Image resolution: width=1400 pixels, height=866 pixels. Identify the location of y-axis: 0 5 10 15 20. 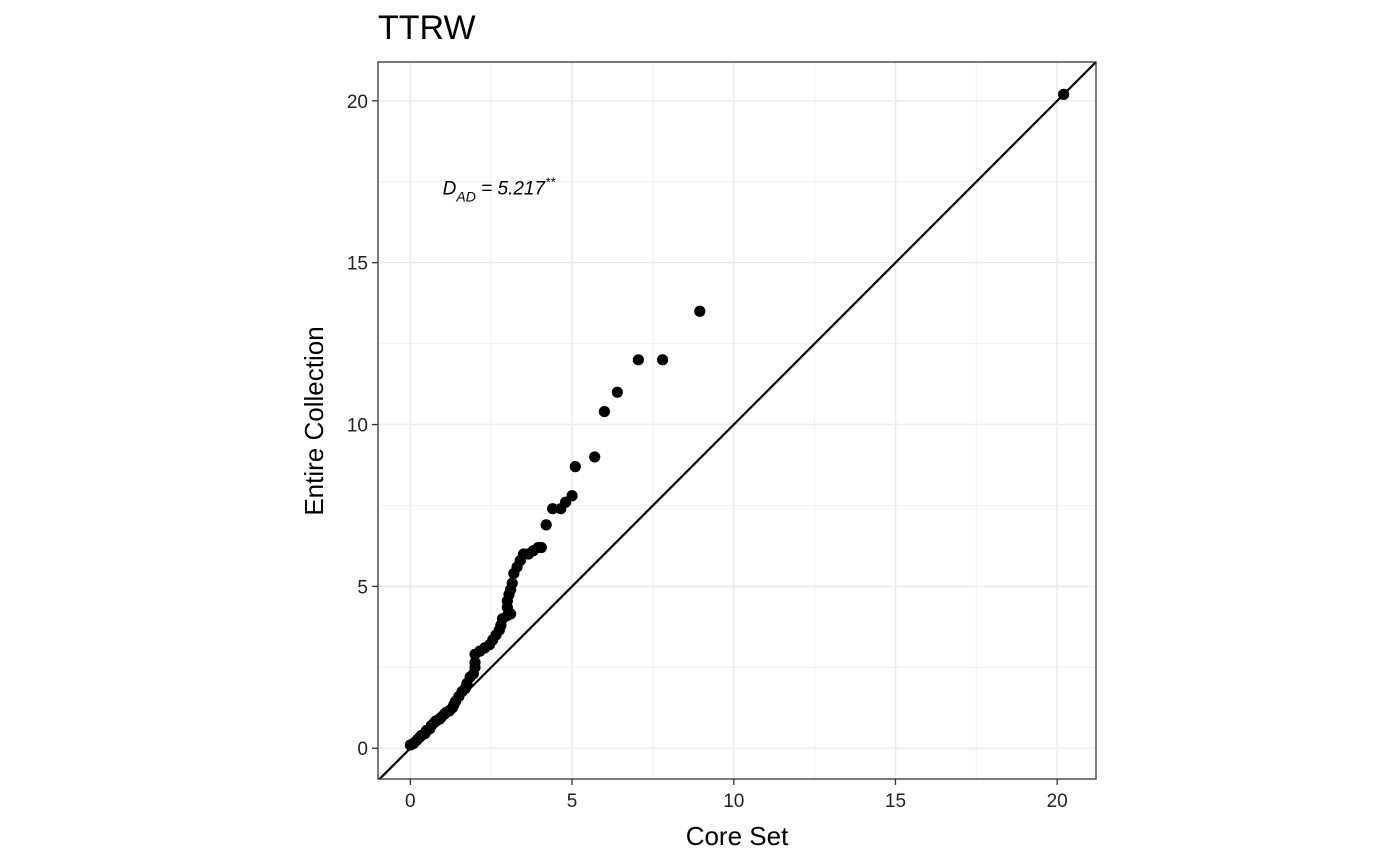
(362, 426).